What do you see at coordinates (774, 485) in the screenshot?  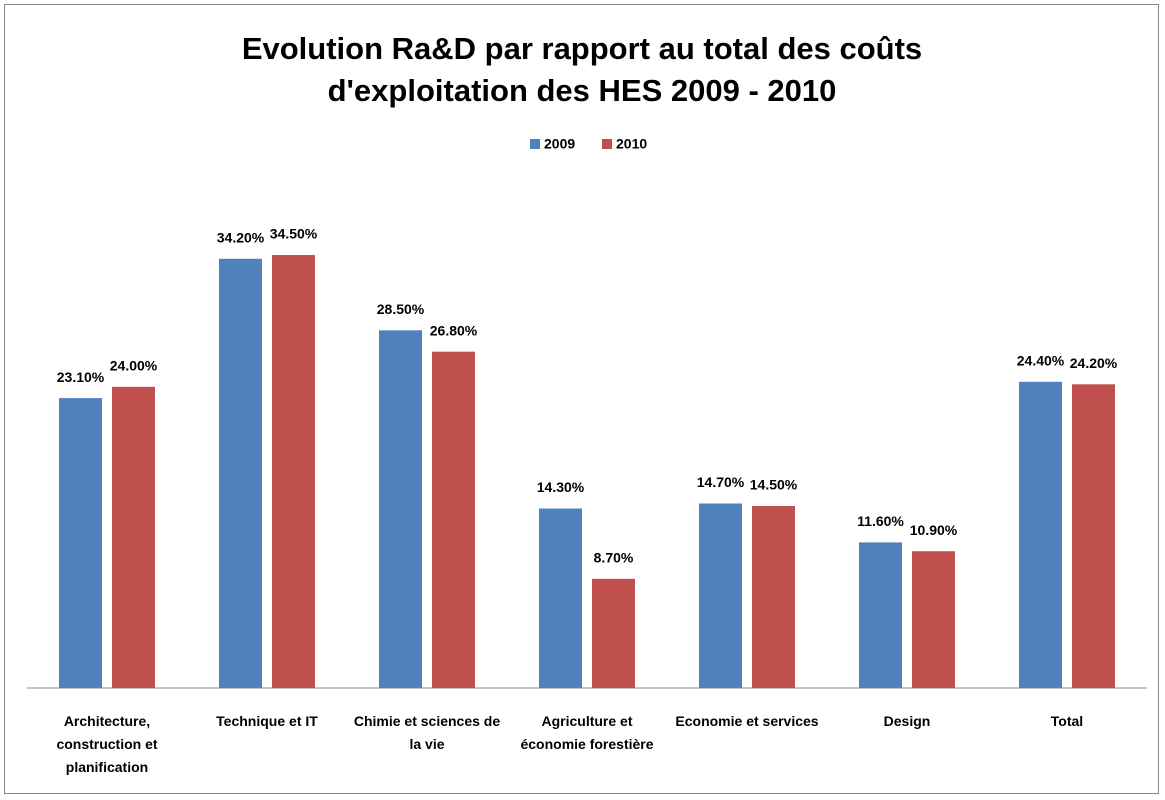 I see `data-label: 14.50%` at bounding box center [774, 485].